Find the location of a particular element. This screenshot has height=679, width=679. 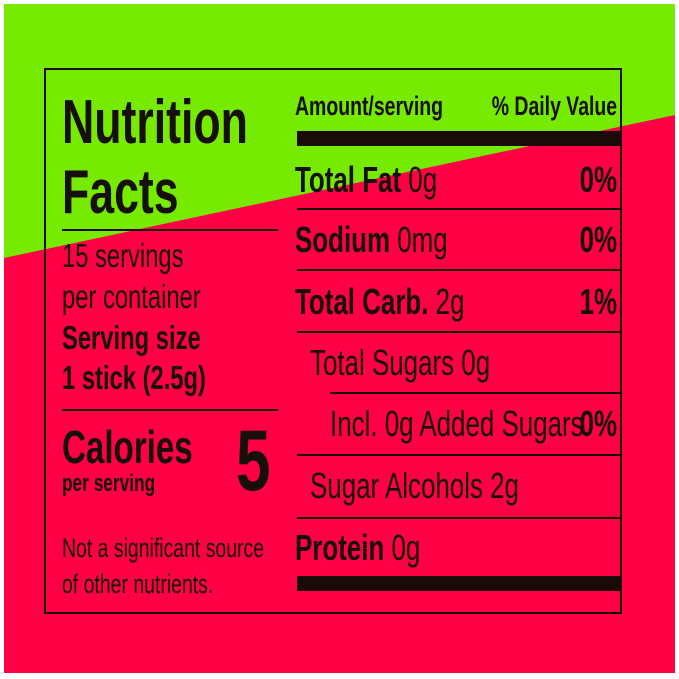

row-added-sugars: Incl. 0g Added Sugars is located at coordinates (457, 423).